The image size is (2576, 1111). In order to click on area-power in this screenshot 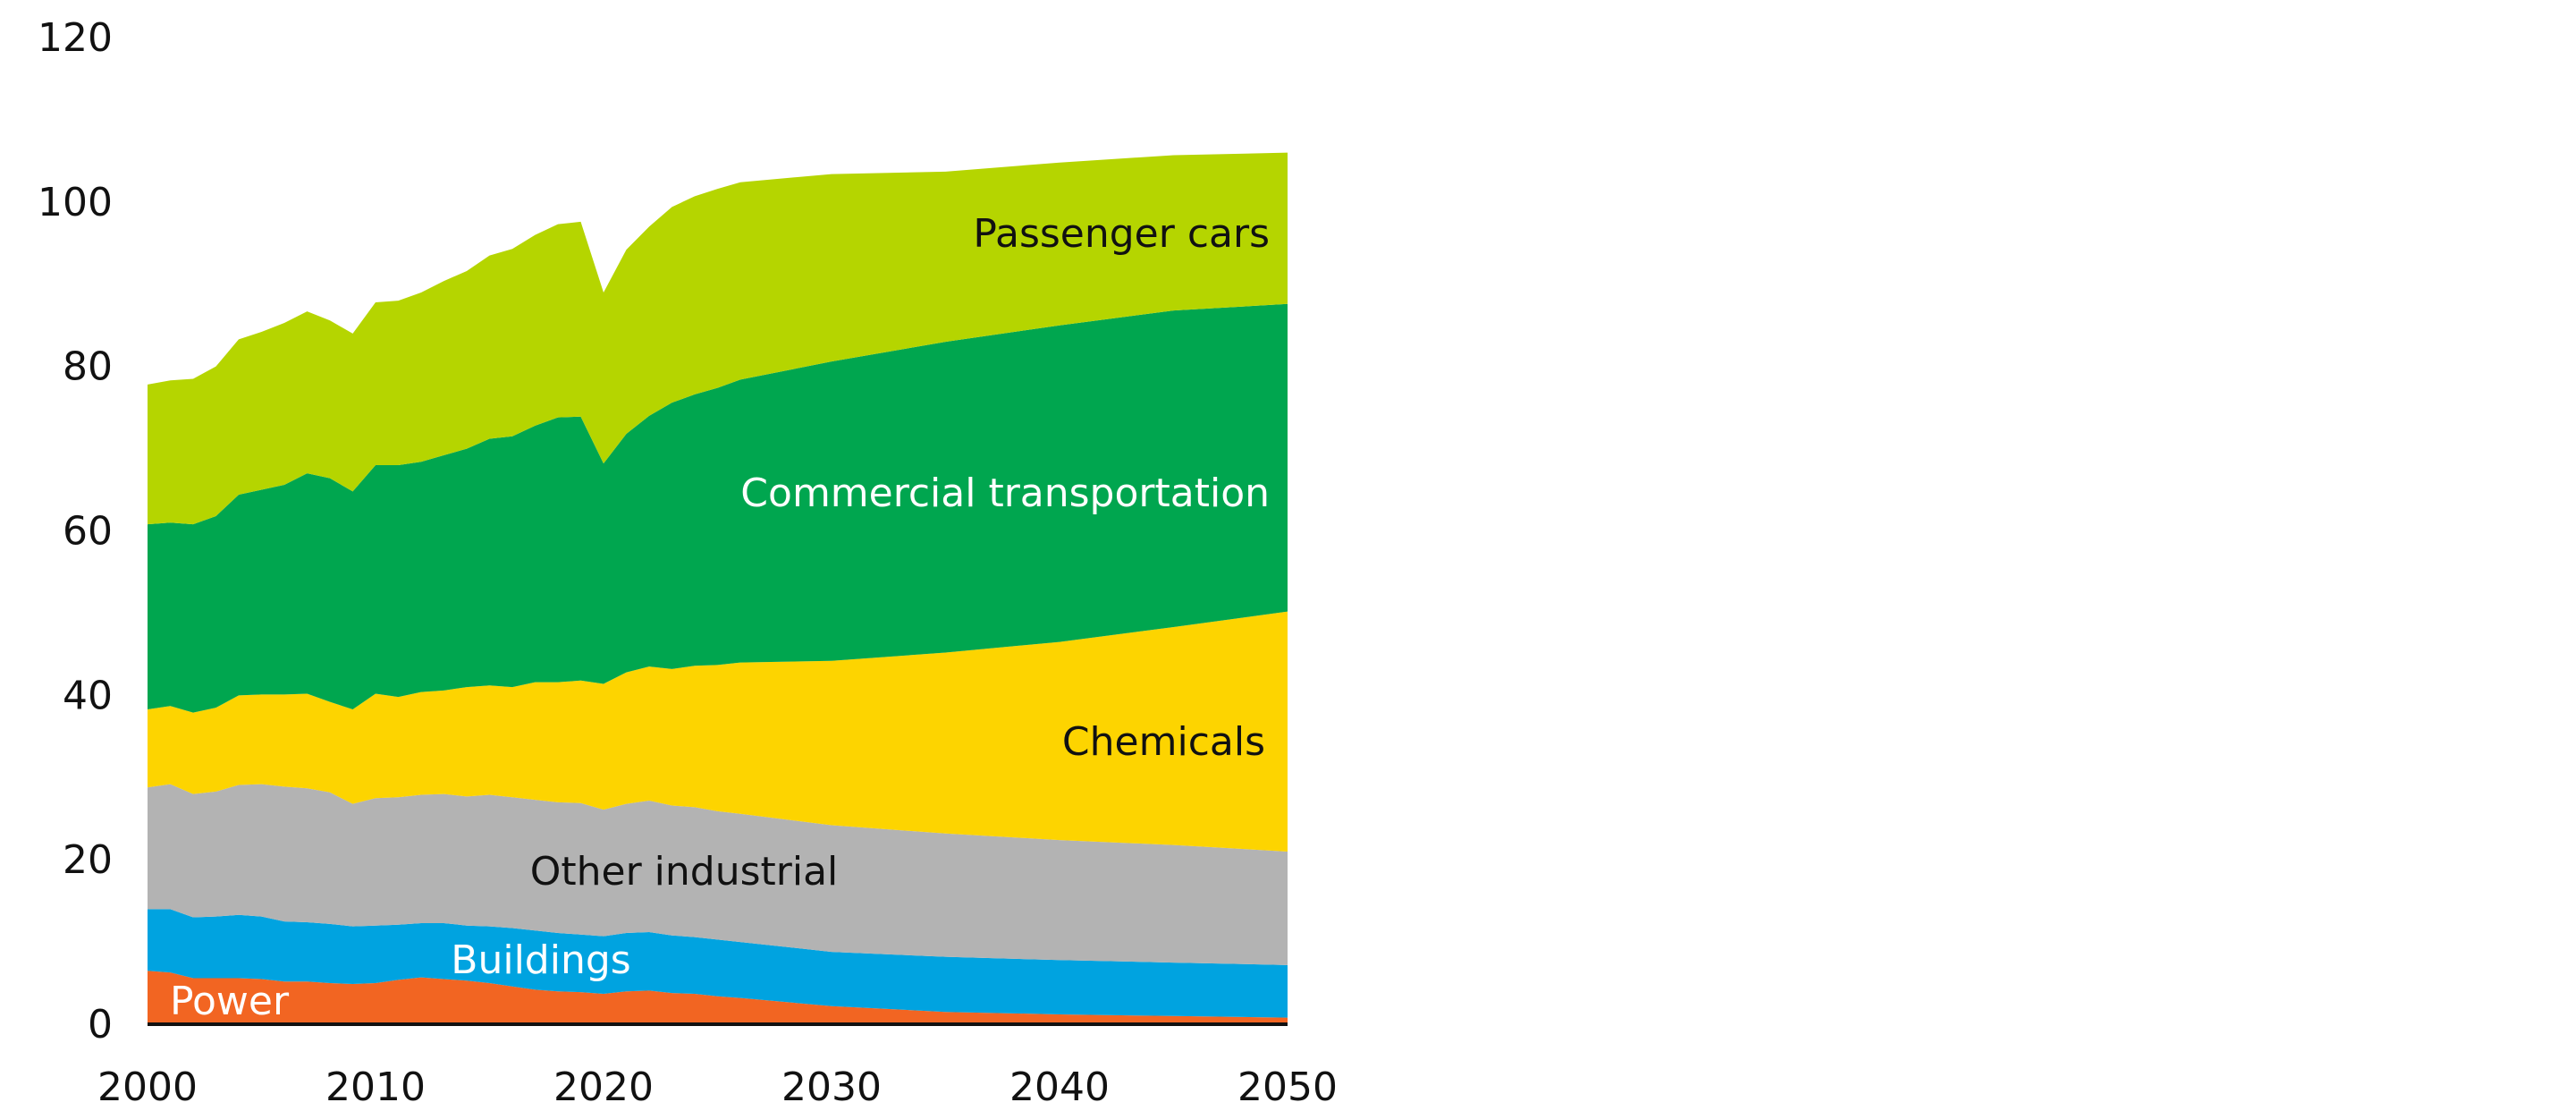, I will do `click(718, 997)`.